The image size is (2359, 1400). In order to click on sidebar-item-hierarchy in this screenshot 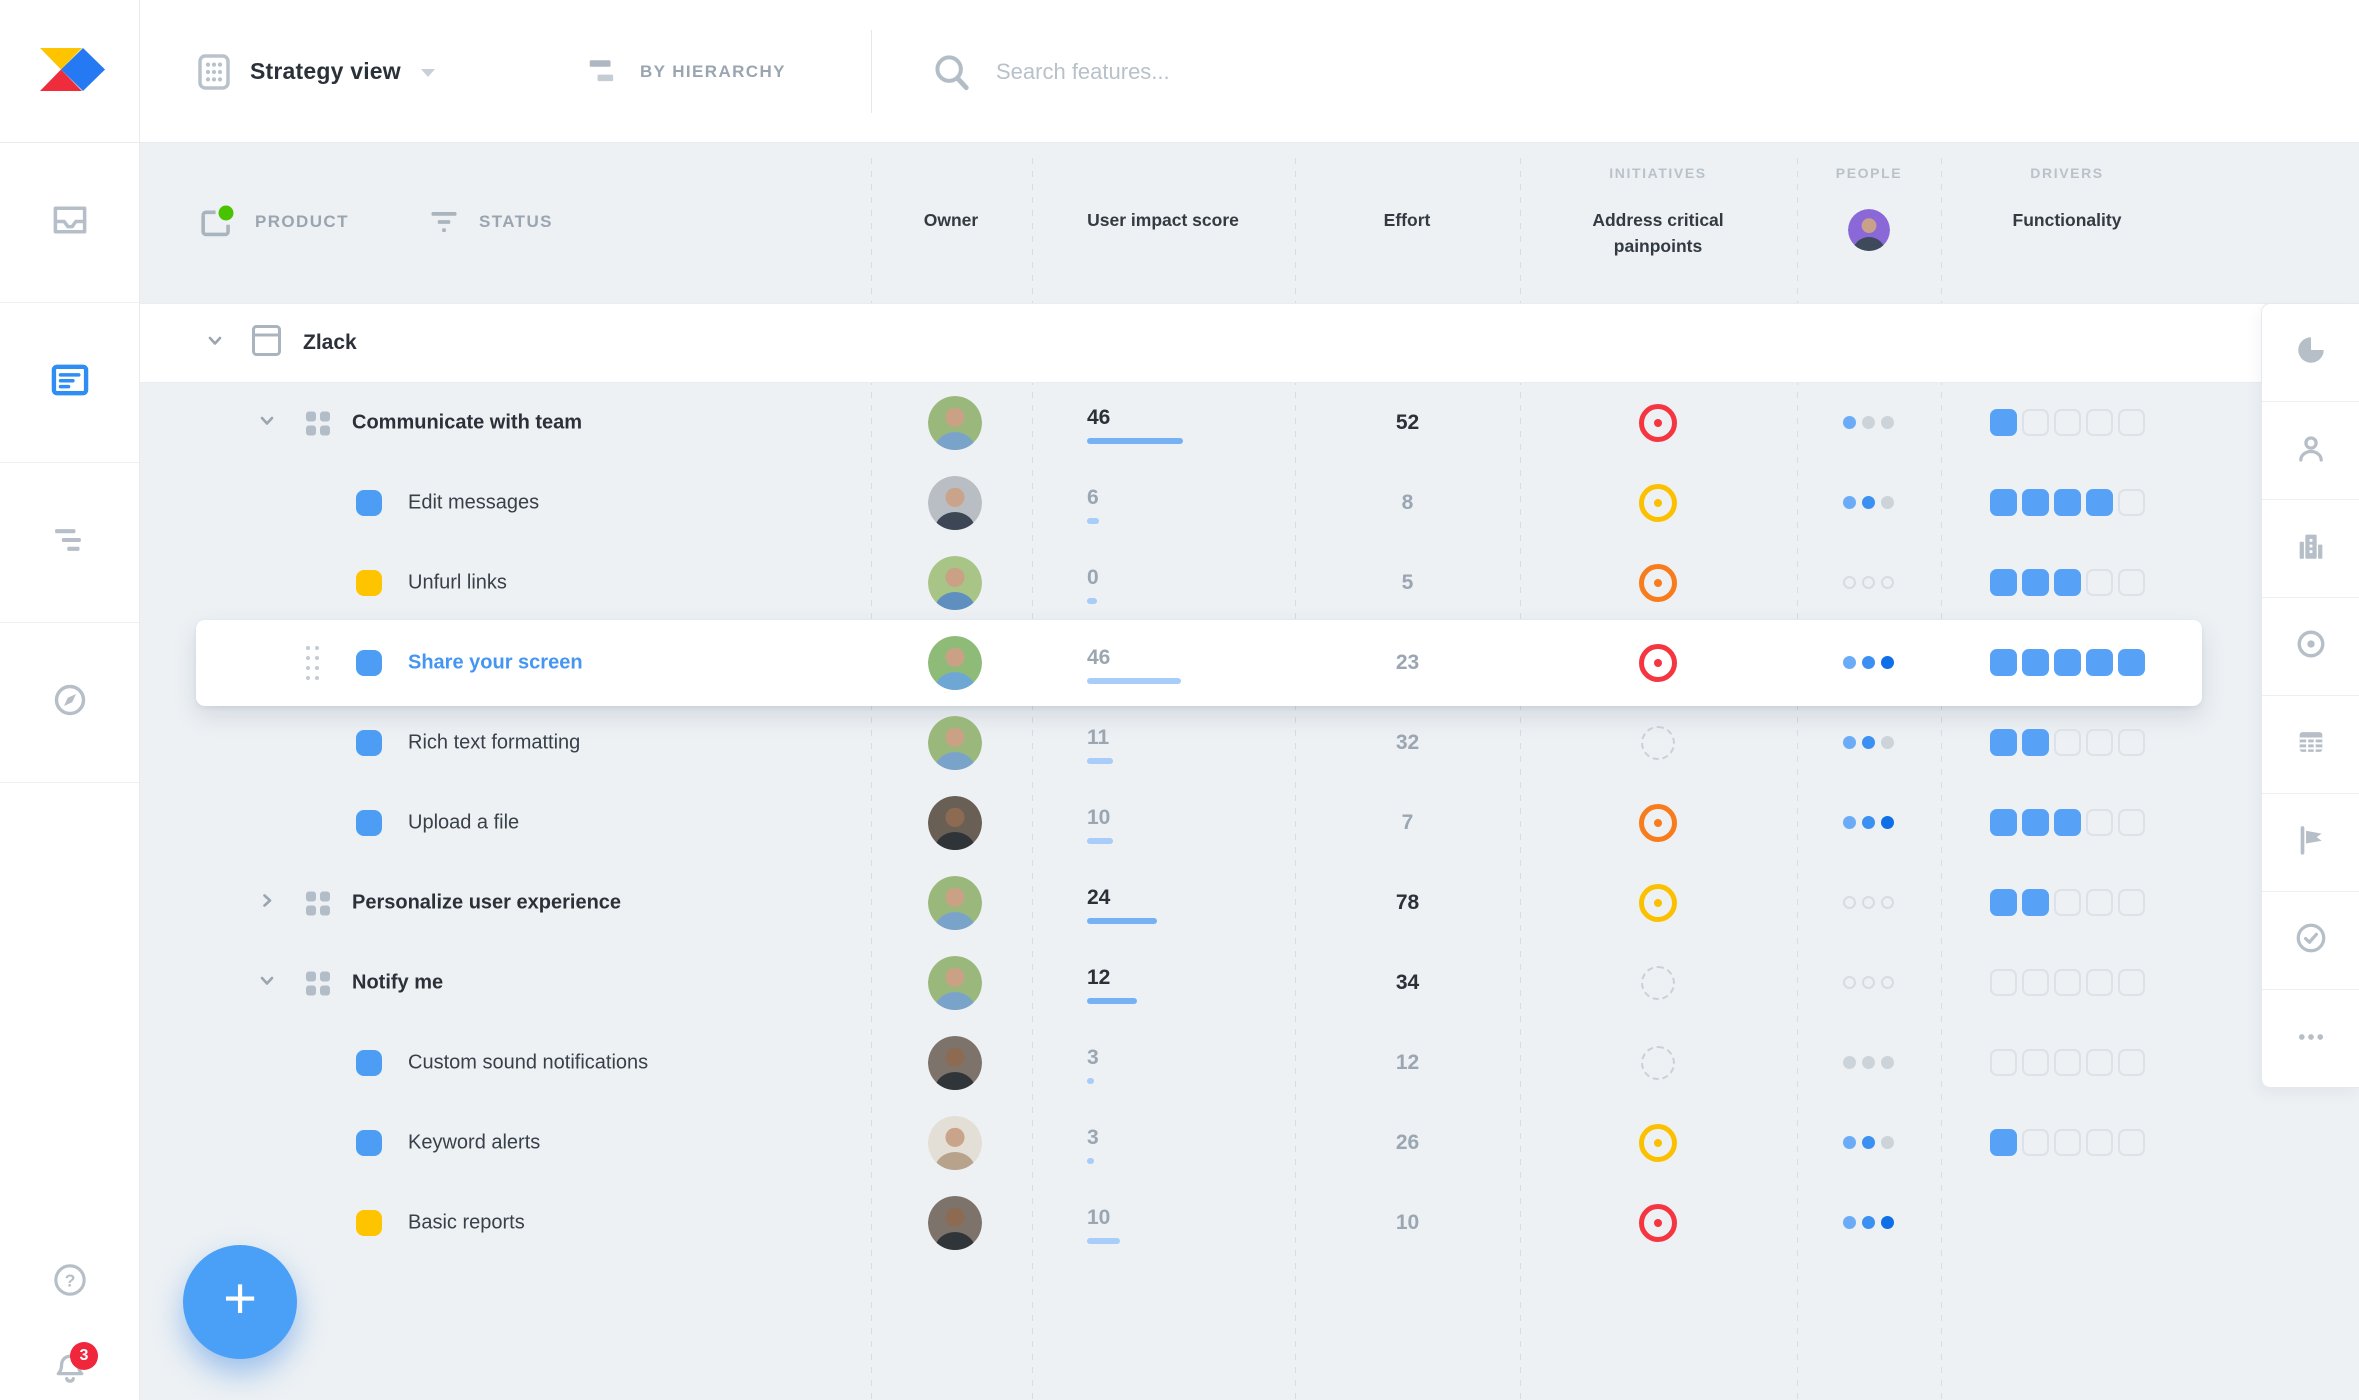, I will do `click(69, 543)`.